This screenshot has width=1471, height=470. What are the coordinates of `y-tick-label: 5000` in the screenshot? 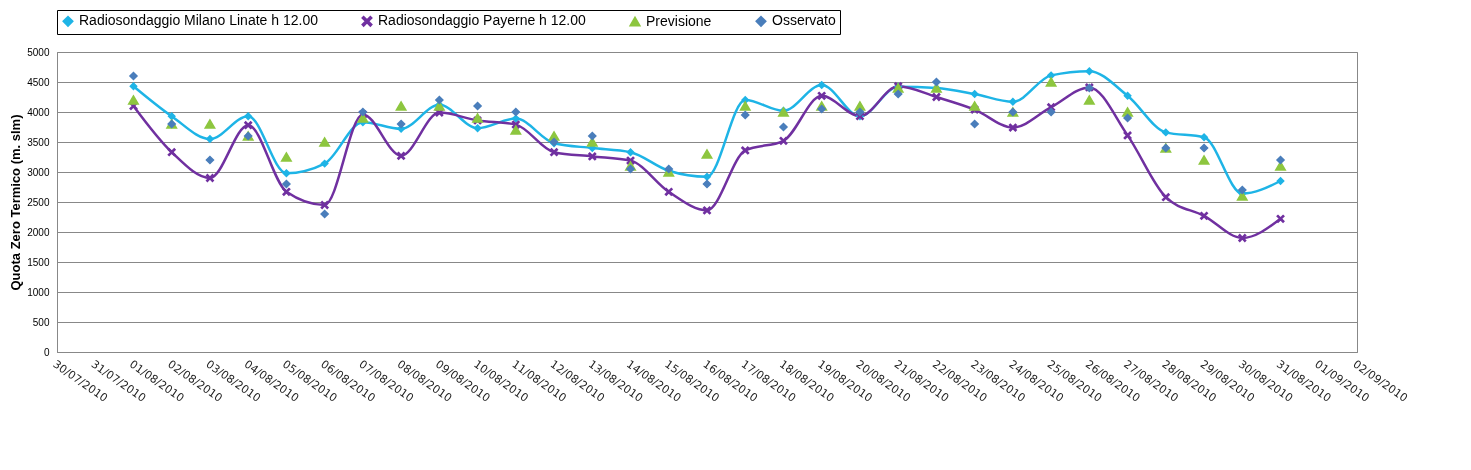 It's located at (38, 52).